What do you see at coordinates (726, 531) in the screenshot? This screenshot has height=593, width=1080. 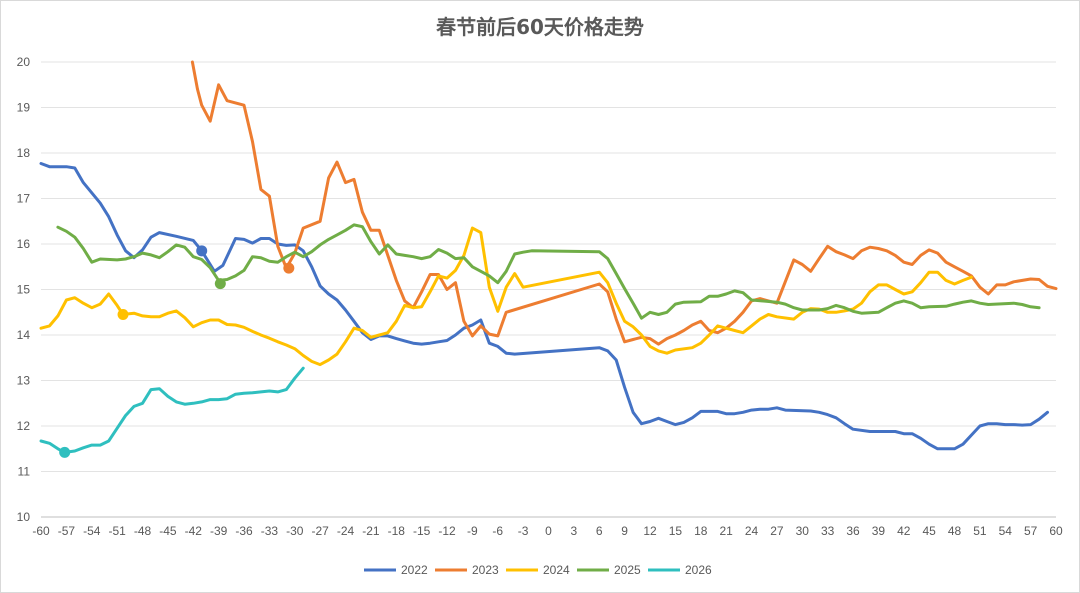 I see `x-tick-label: 21` at bounding box center [726, 531].